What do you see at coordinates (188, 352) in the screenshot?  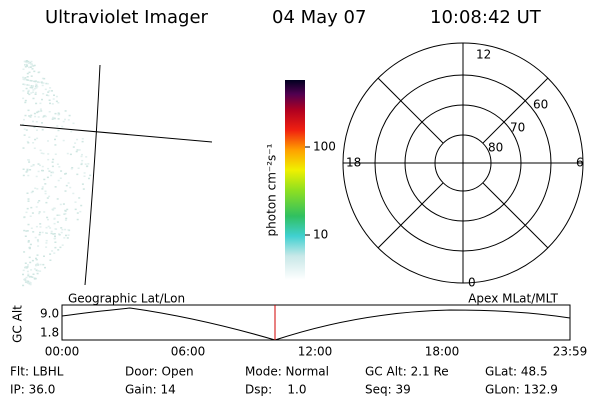 I see `orbit-x-label: 06:00` at bounding box center [188, 352].